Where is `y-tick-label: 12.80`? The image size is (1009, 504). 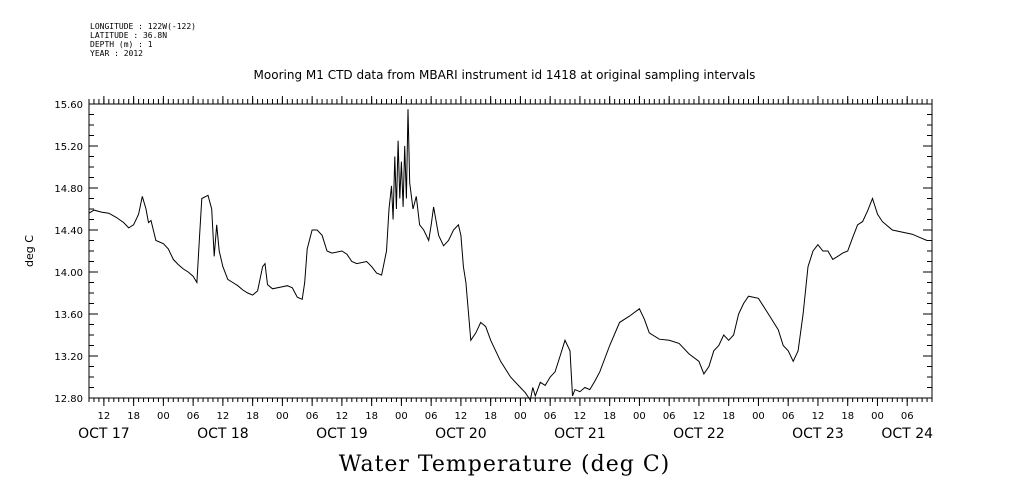 y-tick-label: 12.80 is located at coordinates (68, 399).